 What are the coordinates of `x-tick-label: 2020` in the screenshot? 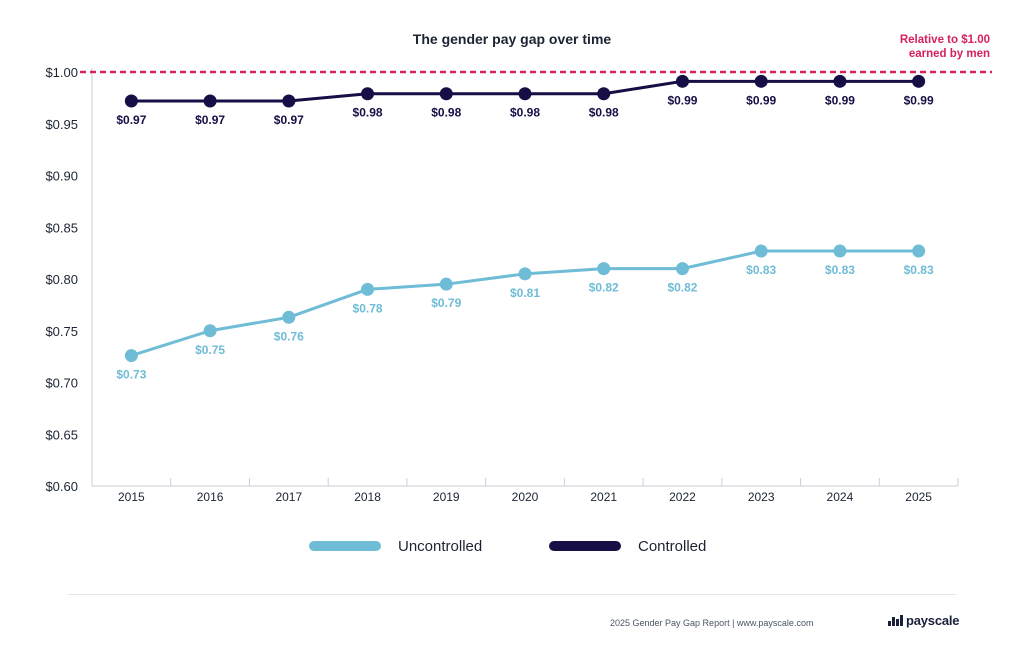 It's located at (525, 497).